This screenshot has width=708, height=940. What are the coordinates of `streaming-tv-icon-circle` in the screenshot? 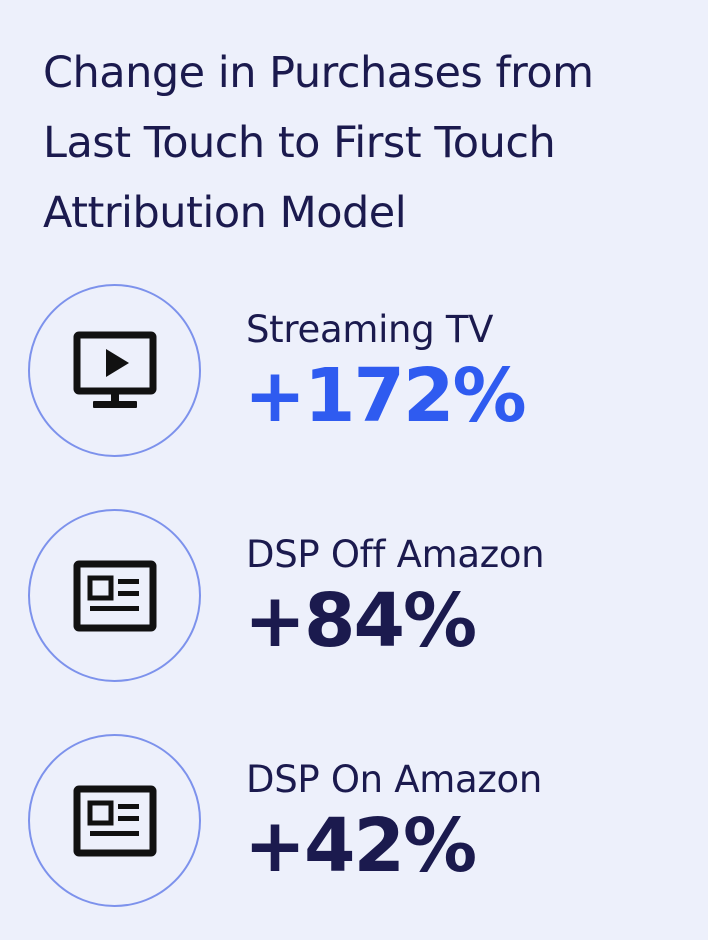 It's located at (114, 370).